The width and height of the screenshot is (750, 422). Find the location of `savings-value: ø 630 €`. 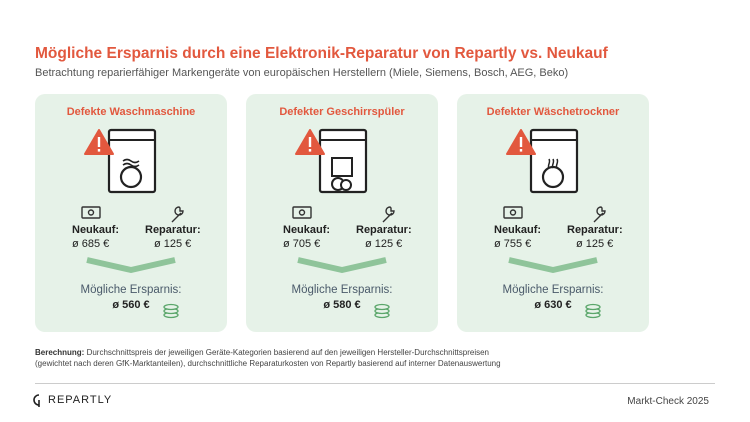

savings-value: ø 630 € is located at coordinates (553, 305).